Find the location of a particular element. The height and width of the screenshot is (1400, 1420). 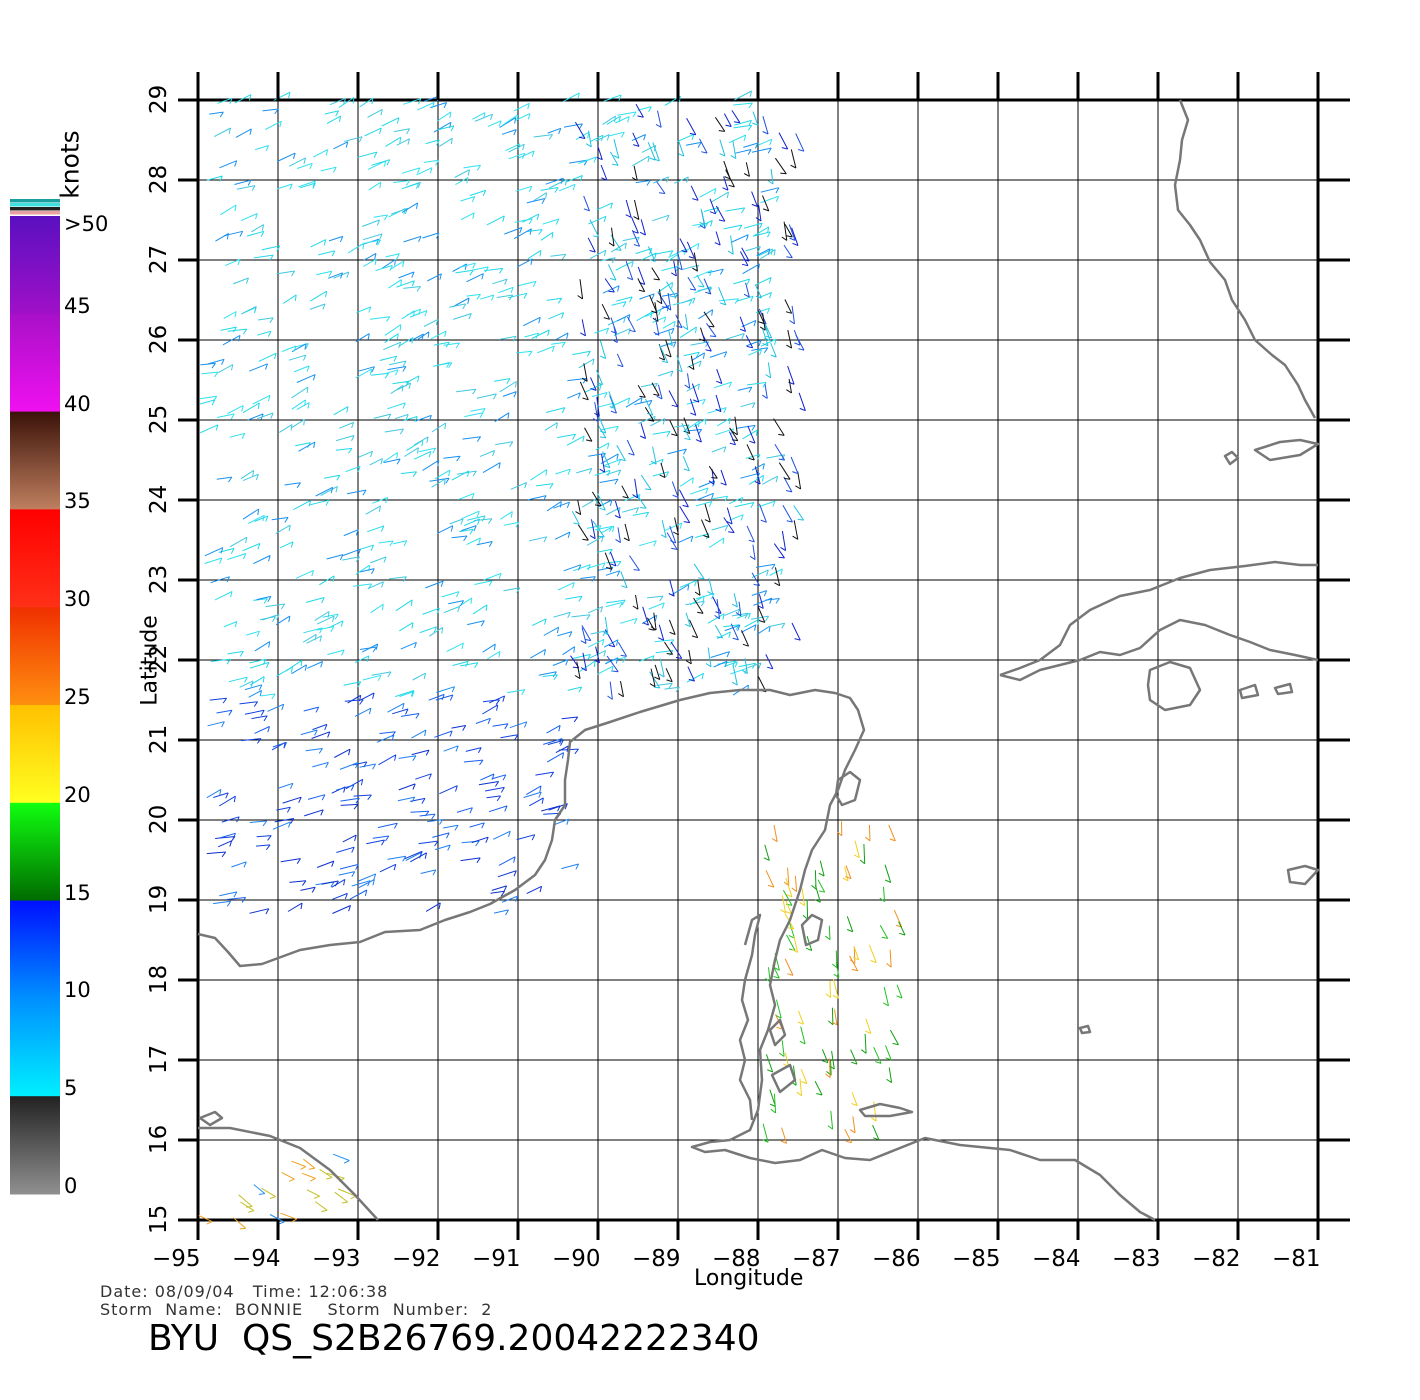

lat-tick-label: 23 is located at coordinates (159, 579).